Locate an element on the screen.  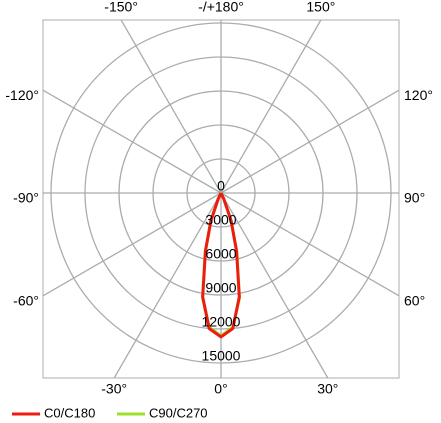
angle-tick-label: 30° is located at coordinates (327, 389).